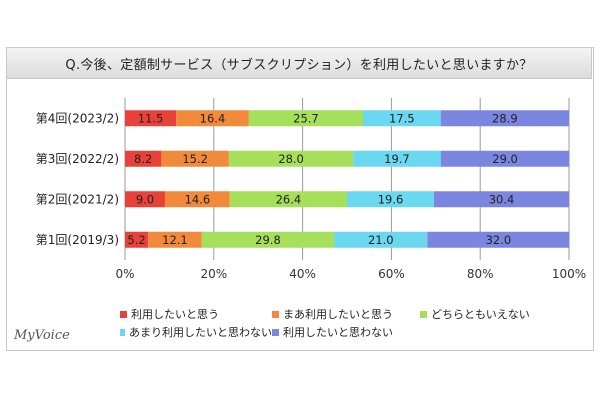  Describe the element at coordinates (480, 314) in the screenshot. I see `legend-label: どちらともいえない` at that location.